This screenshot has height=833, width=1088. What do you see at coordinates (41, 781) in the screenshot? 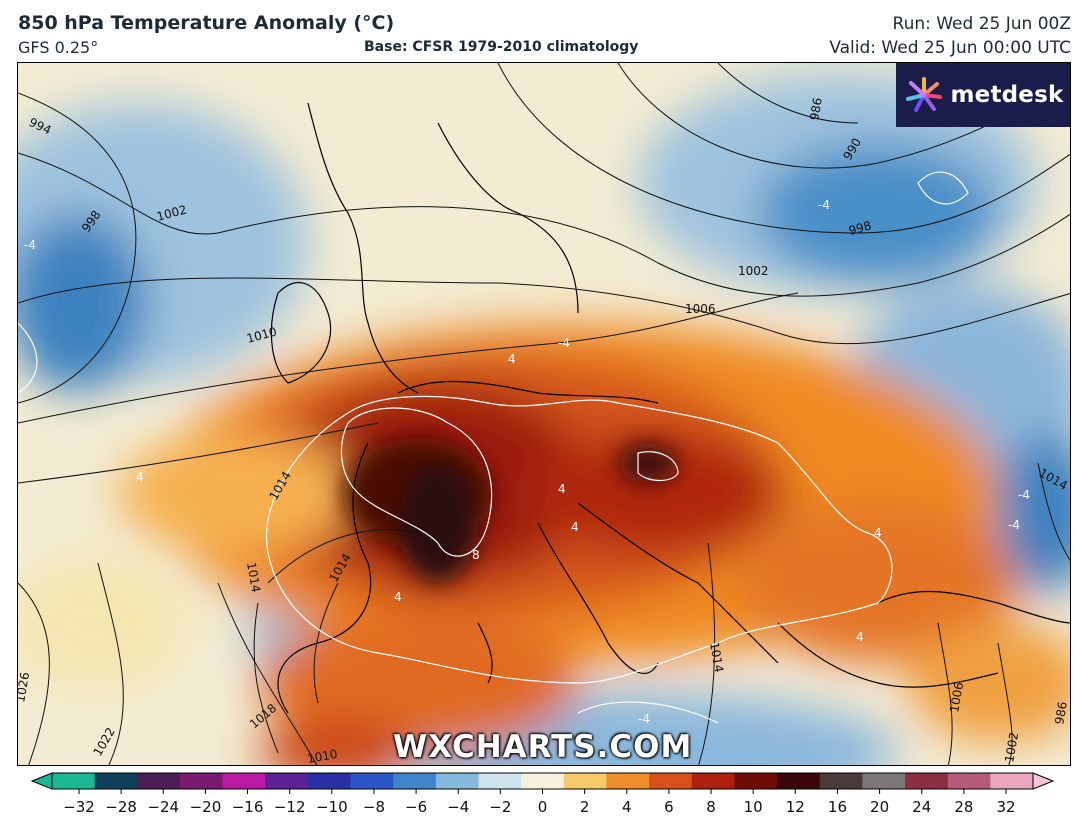
I see `colorbar-left-arrow` at bounding box center [41, 781].